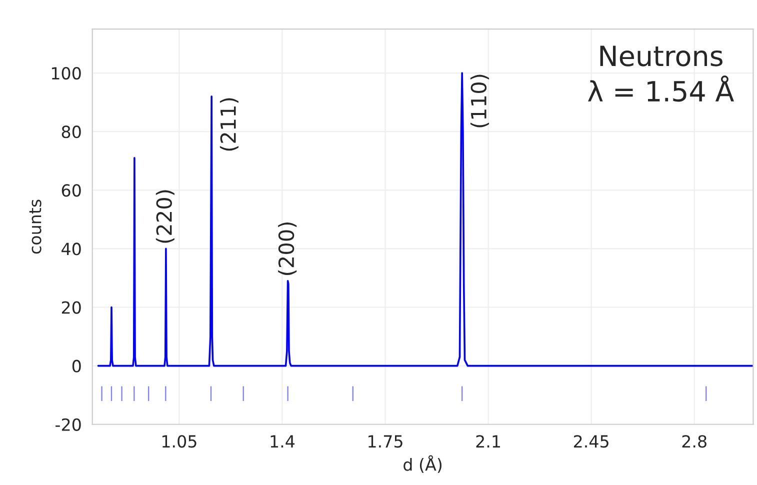 This screenshot has width=757, height=485. What do you see at coordinates (71, 132) in the screenshot?
I see `y-tick-label: 80` at bounding box center [71, 132].